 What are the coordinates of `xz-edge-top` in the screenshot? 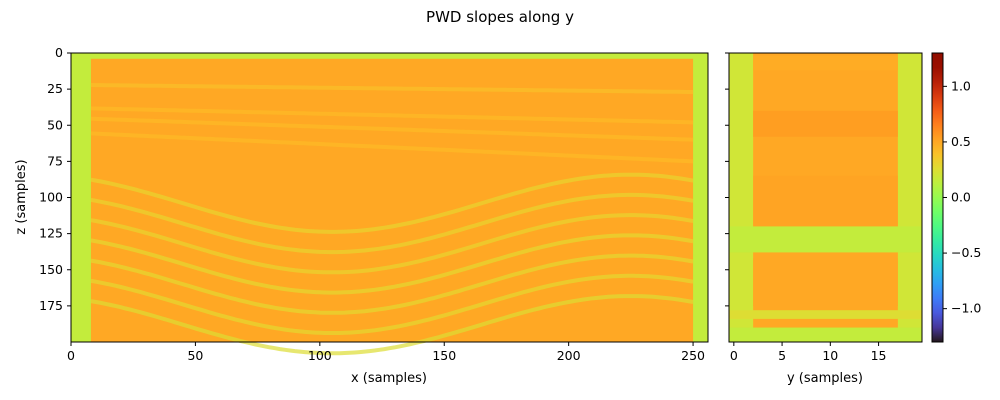 It's located at (389, 56).